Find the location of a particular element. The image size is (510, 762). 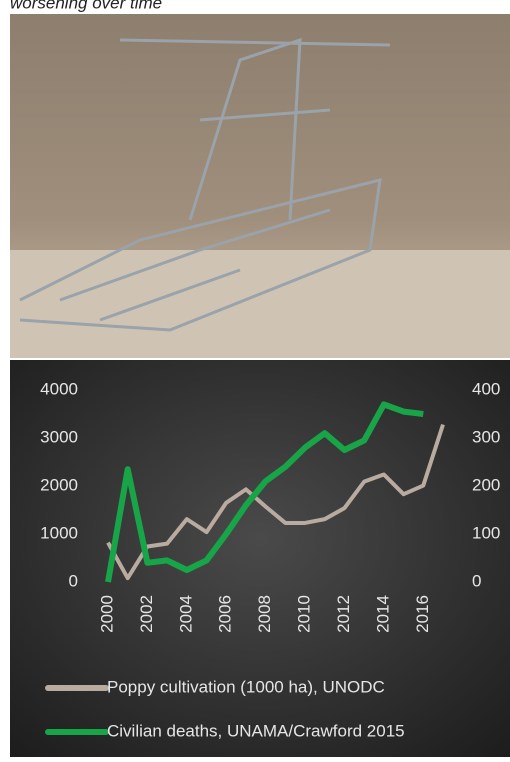

legend-label: Civilian deaths, UNAMA/Crawford 2015 is located at coordinates (256, 730).